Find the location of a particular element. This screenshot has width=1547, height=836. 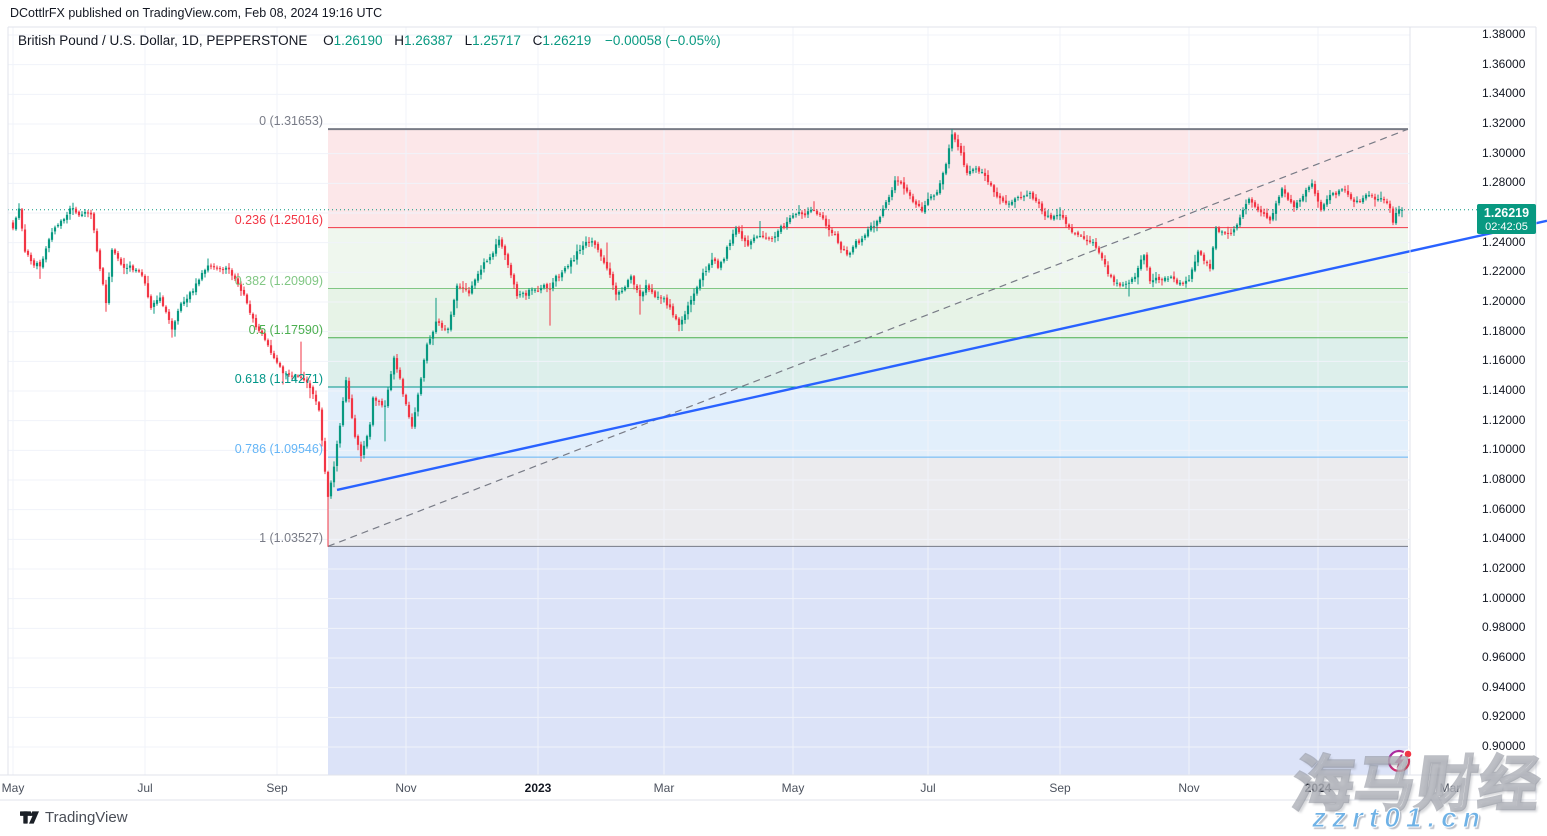

price-axis-label: 1.06000 is located at coordinates (1504, 508).